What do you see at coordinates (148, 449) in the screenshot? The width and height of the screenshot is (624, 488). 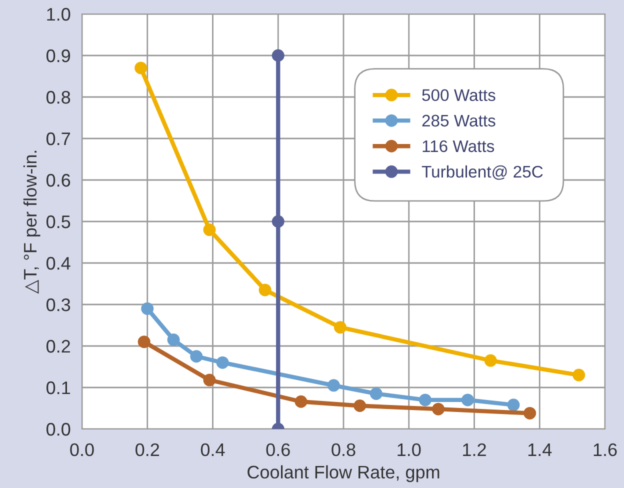 I see `x-tick-label: 0.2` at bounding box center [148, 449].